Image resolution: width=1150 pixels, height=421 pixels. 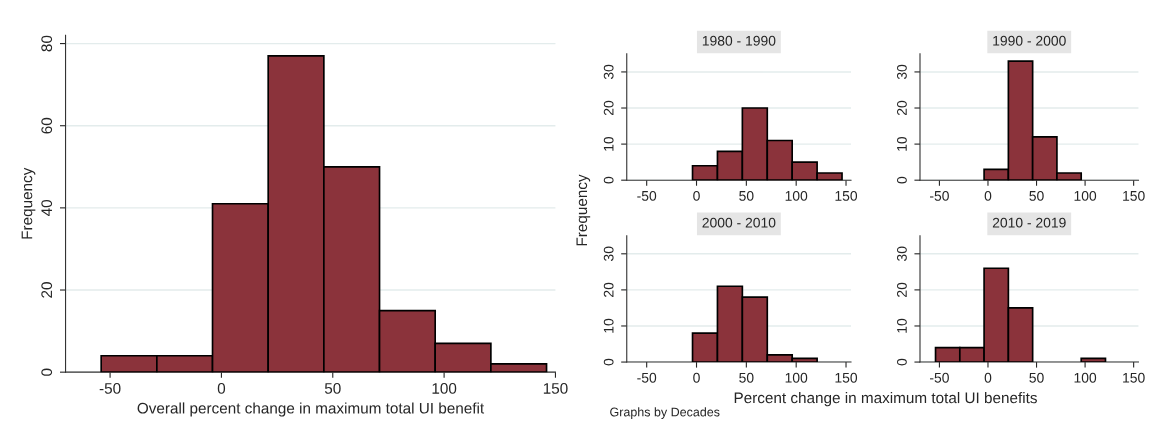 What do you see at coordinates (47, 43) in the screenshot?
I see `y-tick-label: 80` at bounding box center [47, 43].